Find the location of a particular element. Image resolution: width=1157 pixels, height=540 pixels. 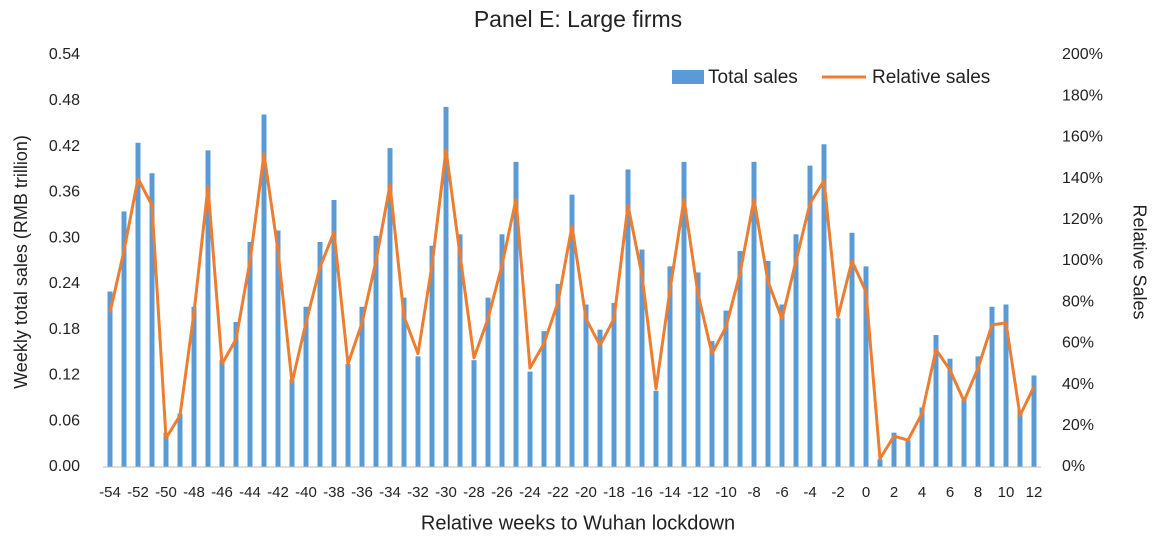

x-tick-label: 10 is located at coordinates (1006, 492).